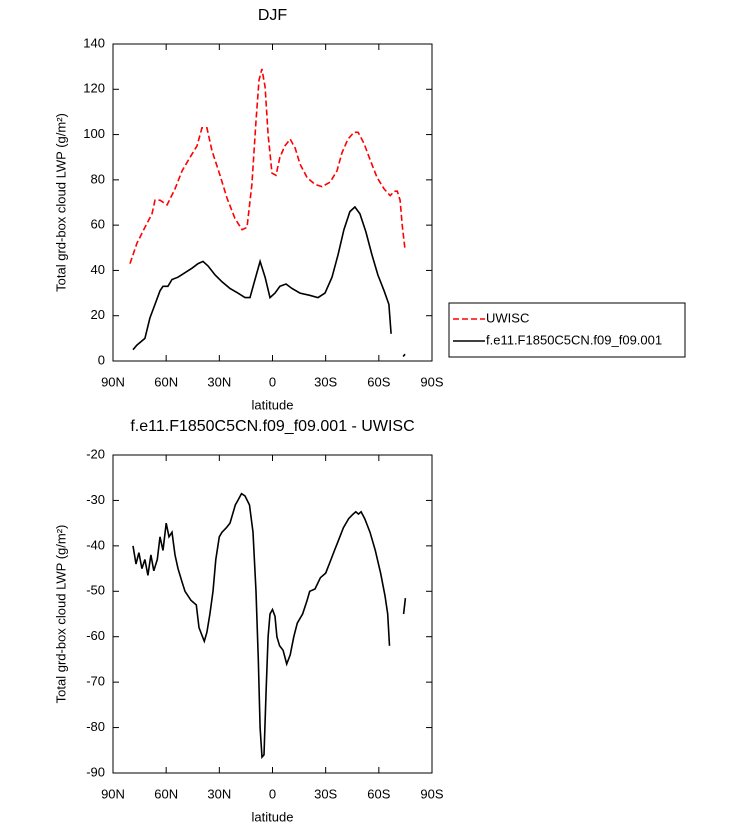 Image resolution: width=733 pixels, height=834 pixels. Describe the element at coordinates (95, 453) in the screenshot. I see `y-tick-label: -20` at that location.